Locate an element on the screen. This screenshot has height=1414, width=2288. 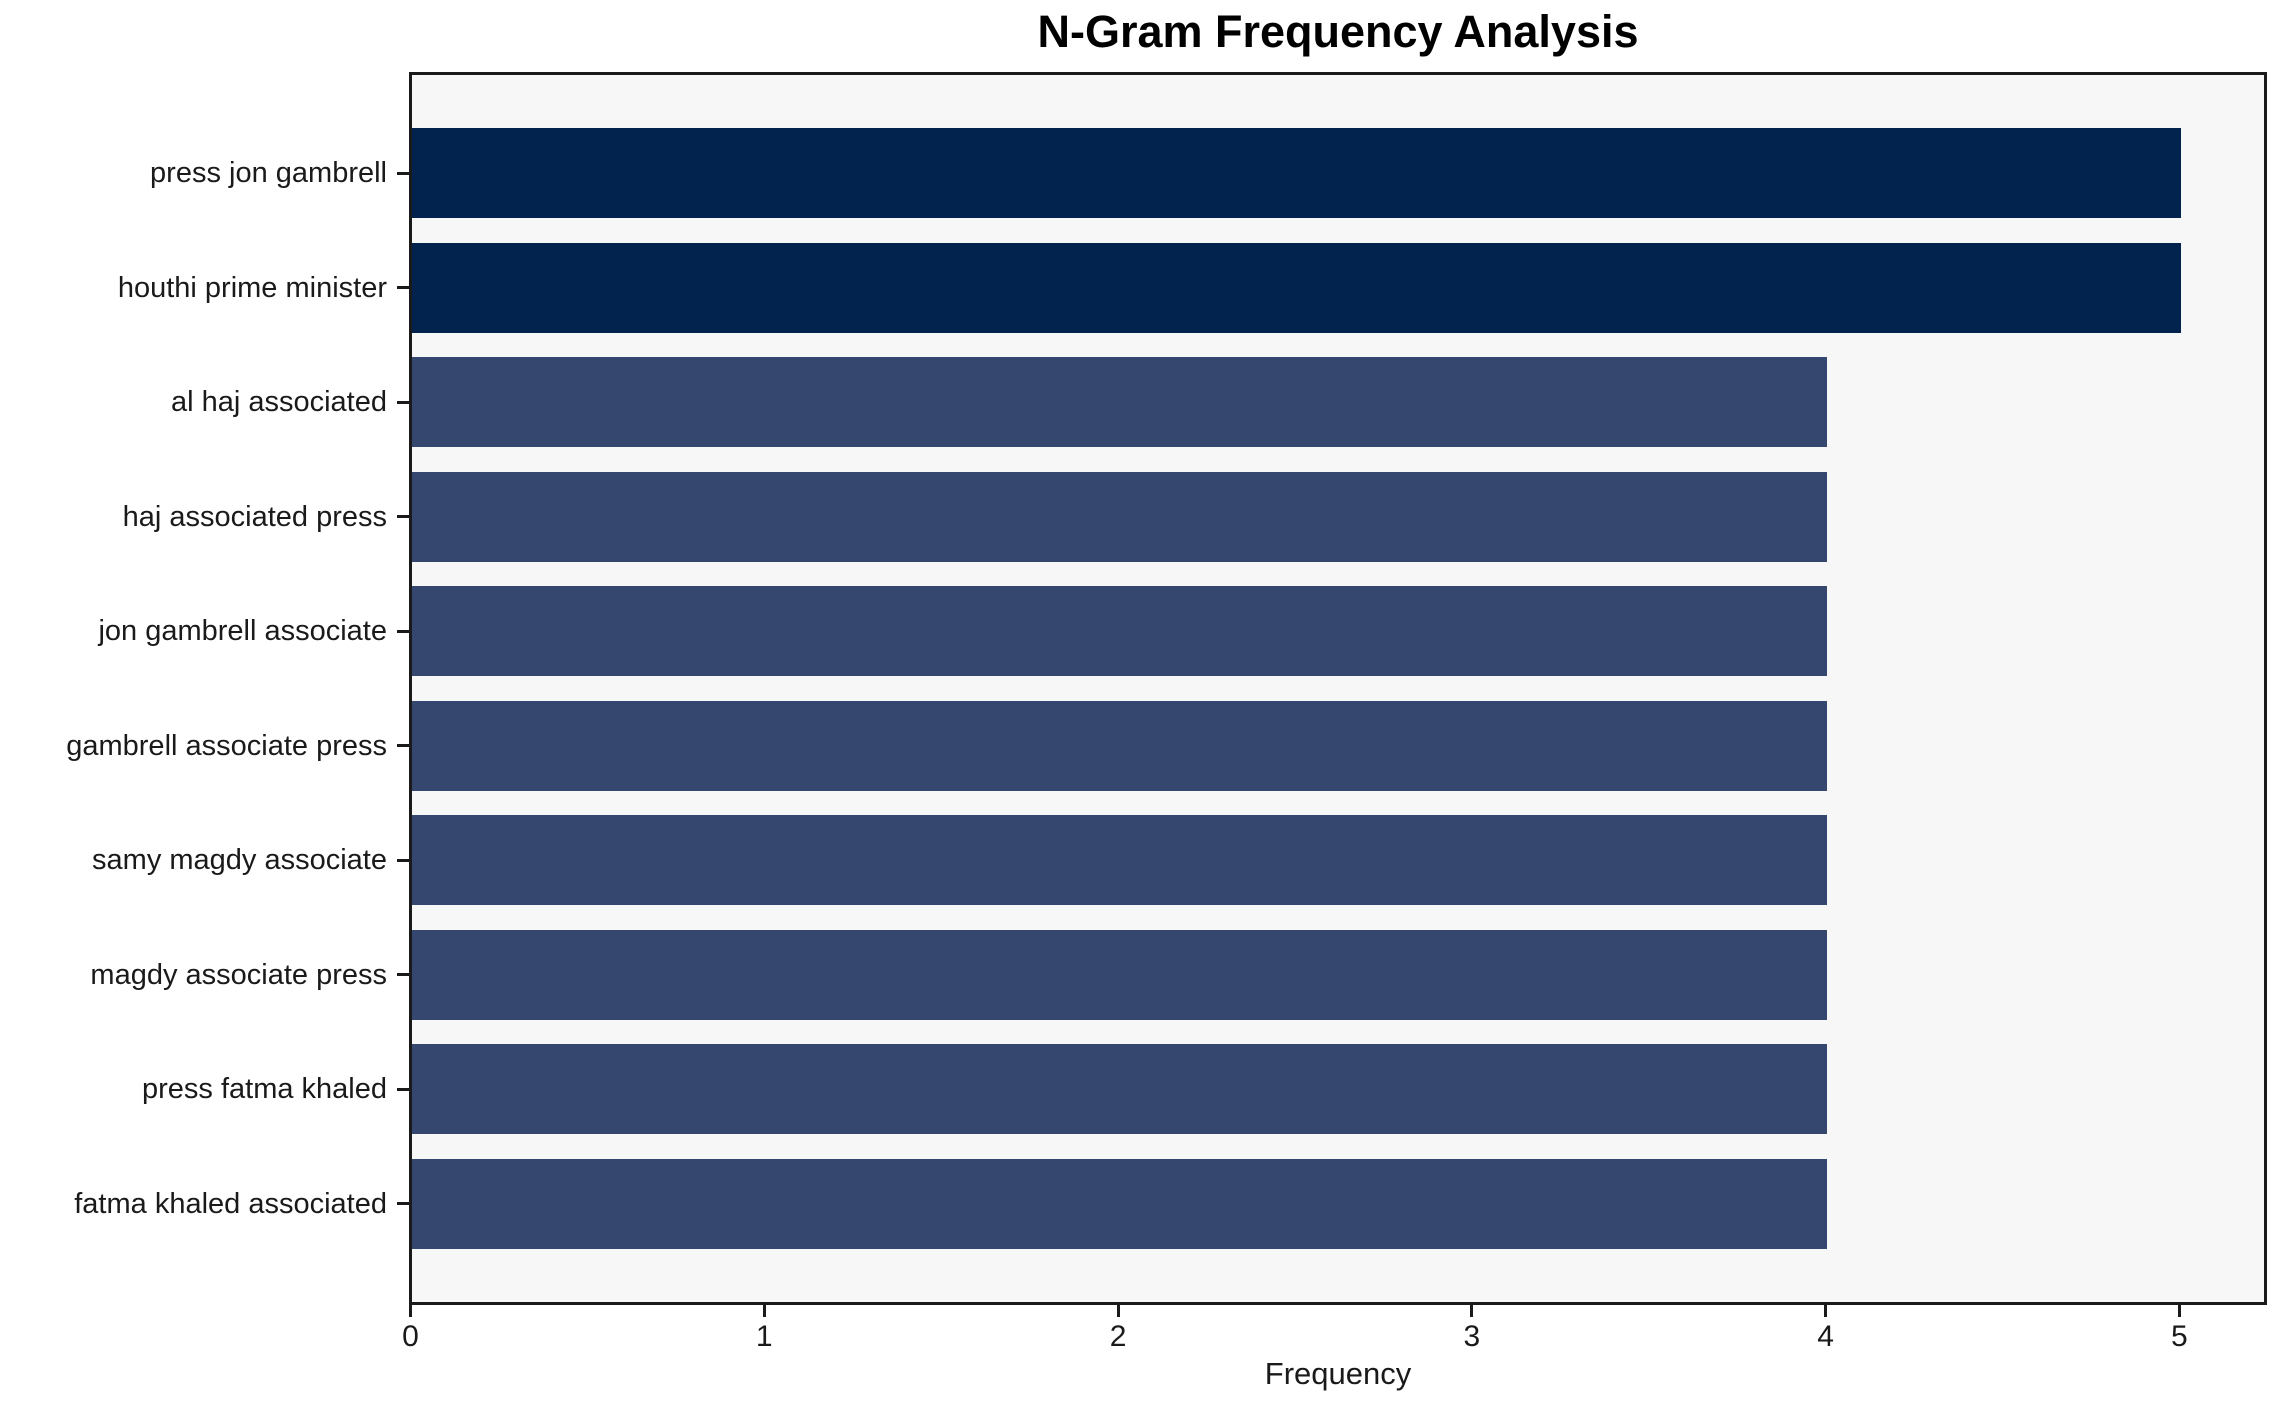
x-tick-label: 1 is located at coordinates (764, 1336).